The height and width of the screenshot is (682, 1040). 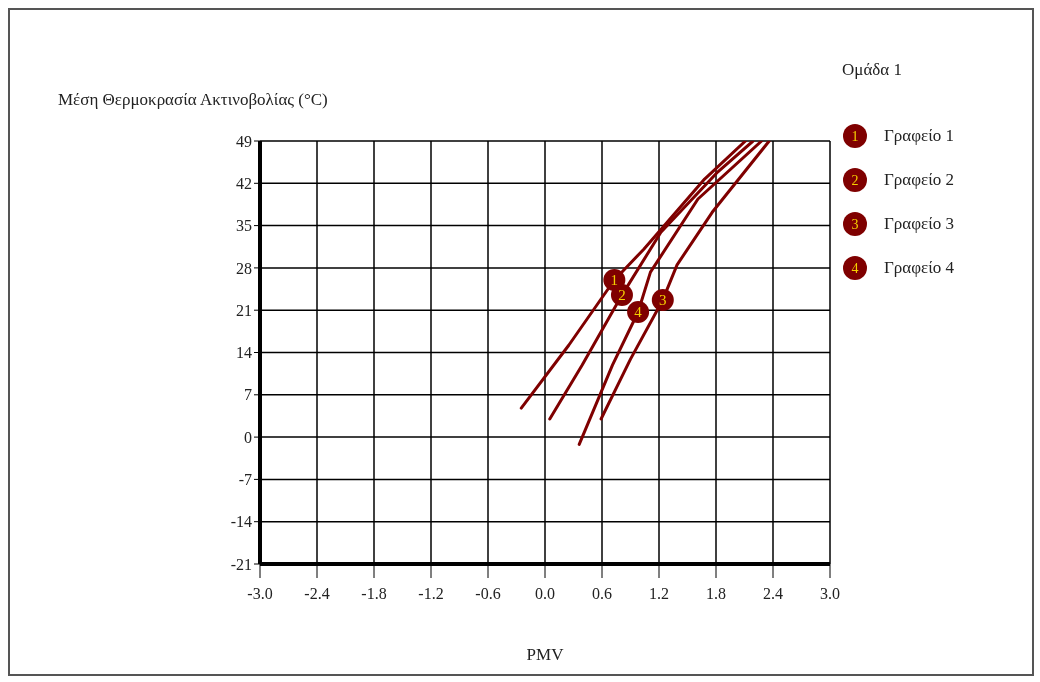 What do you see at coordinates (545, 594) in the screenshot?
I see `x-tick-label: 0.0` at bounding box center [545, 594].